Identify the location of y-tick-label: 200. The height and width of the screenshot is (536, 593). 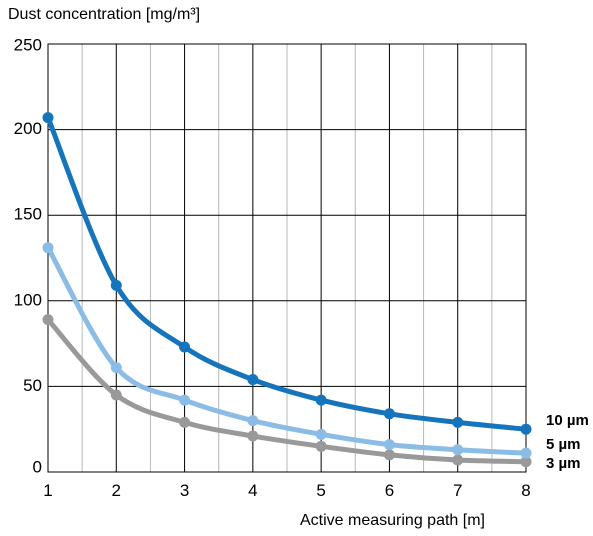
(28, 128).